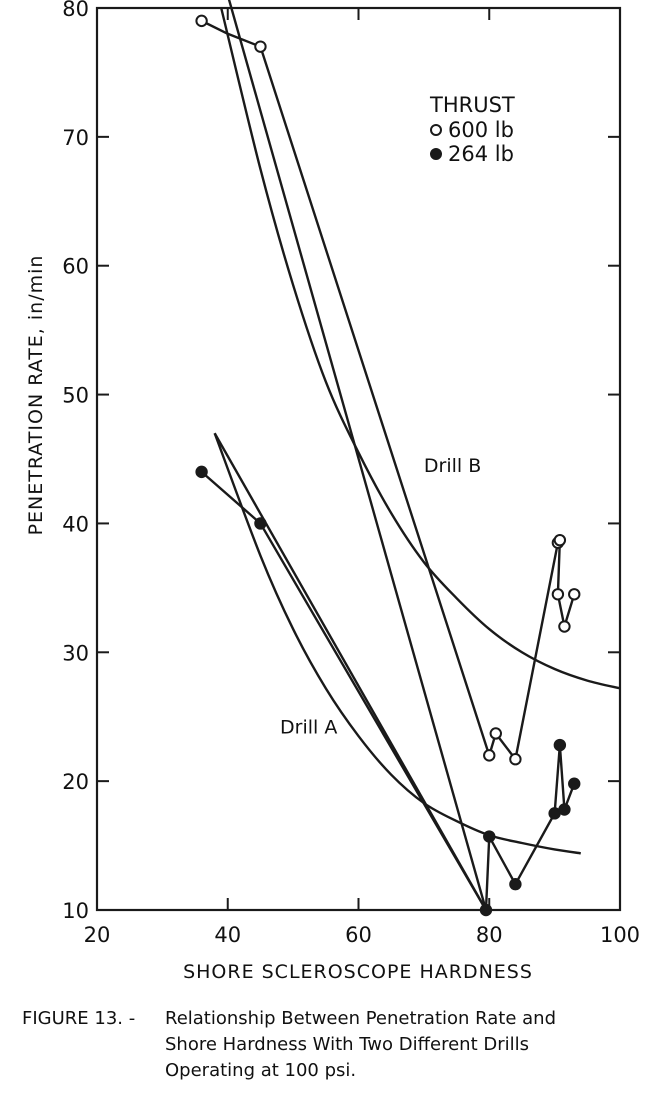 Image resolution: width=648 pixels, height=1096 pixels. What do you see at coordinates (79, 1018) in the screenshot?
I see `figure-label: FIGURE 13. -` at bounding box center [79, 1018].